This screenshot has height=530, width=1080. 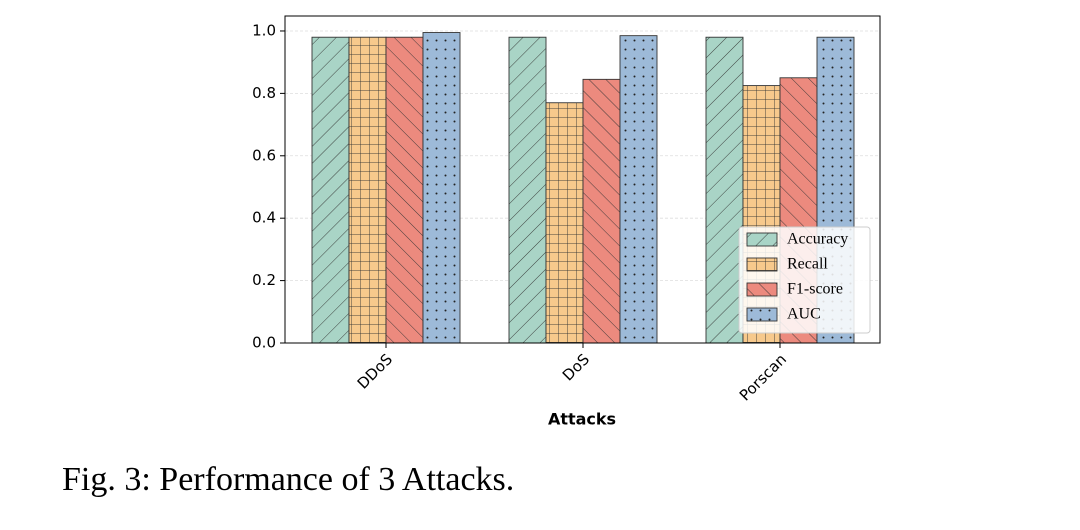 I want to click on y-tick-label: 0.6, so click(x=264, y=155).